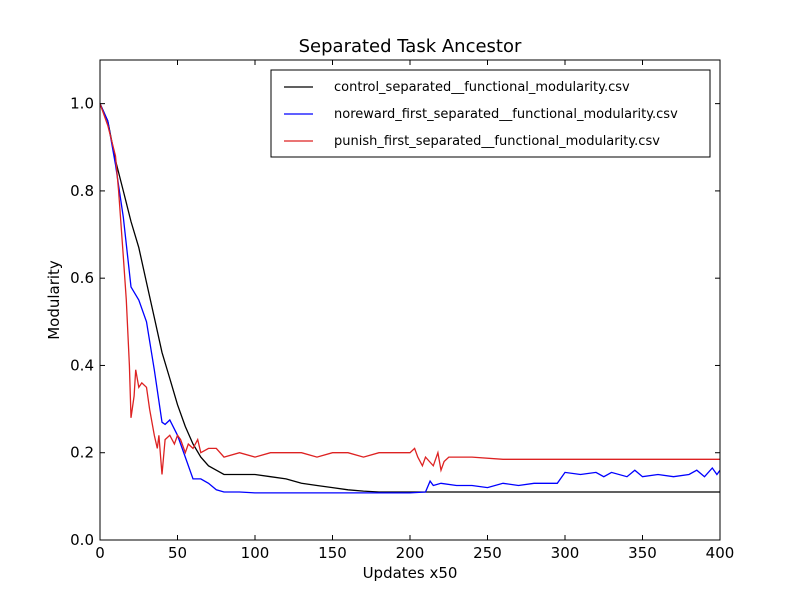  What do you see at coordinates (410, 553) in the screenshot?
I see `x-tick-label: 200` at bounding box center [410, 553].